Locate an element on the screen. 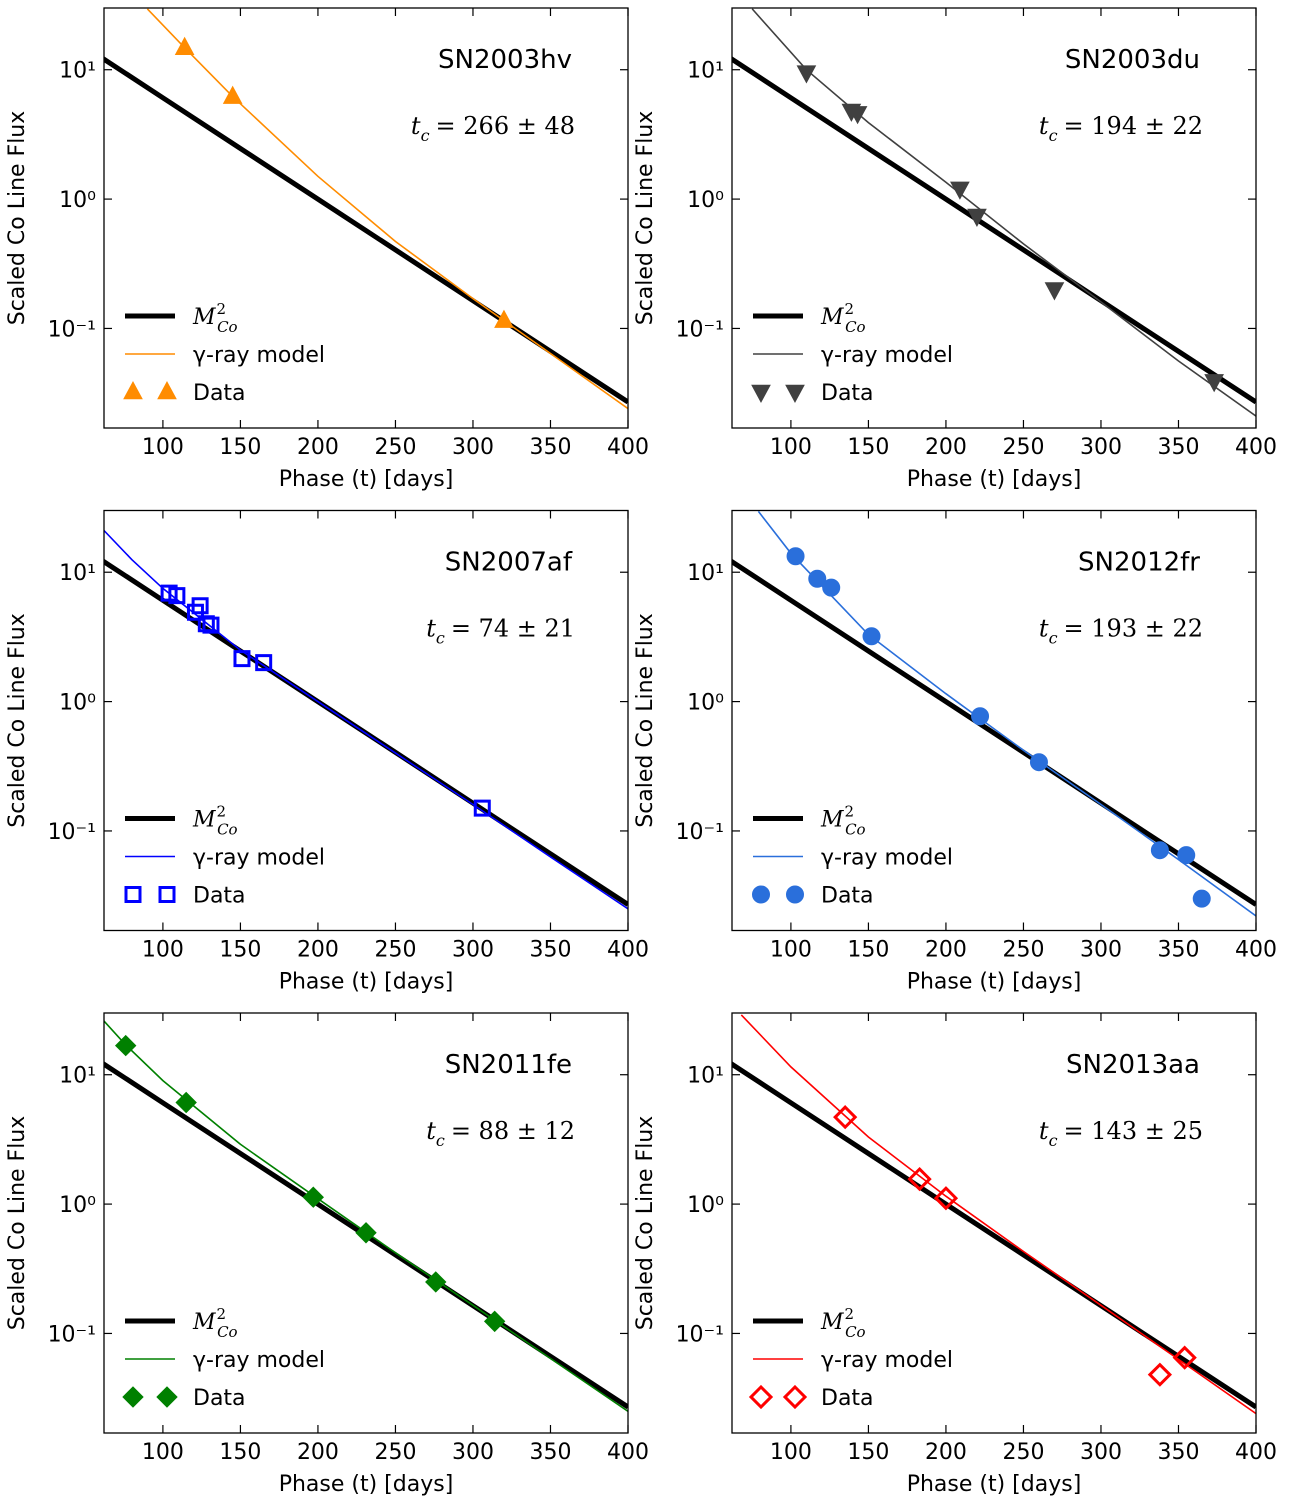 The height and width of the screenshot is (1497, 1290). y-tick-label: 10⁰ is located at coordinates (705, 1205).